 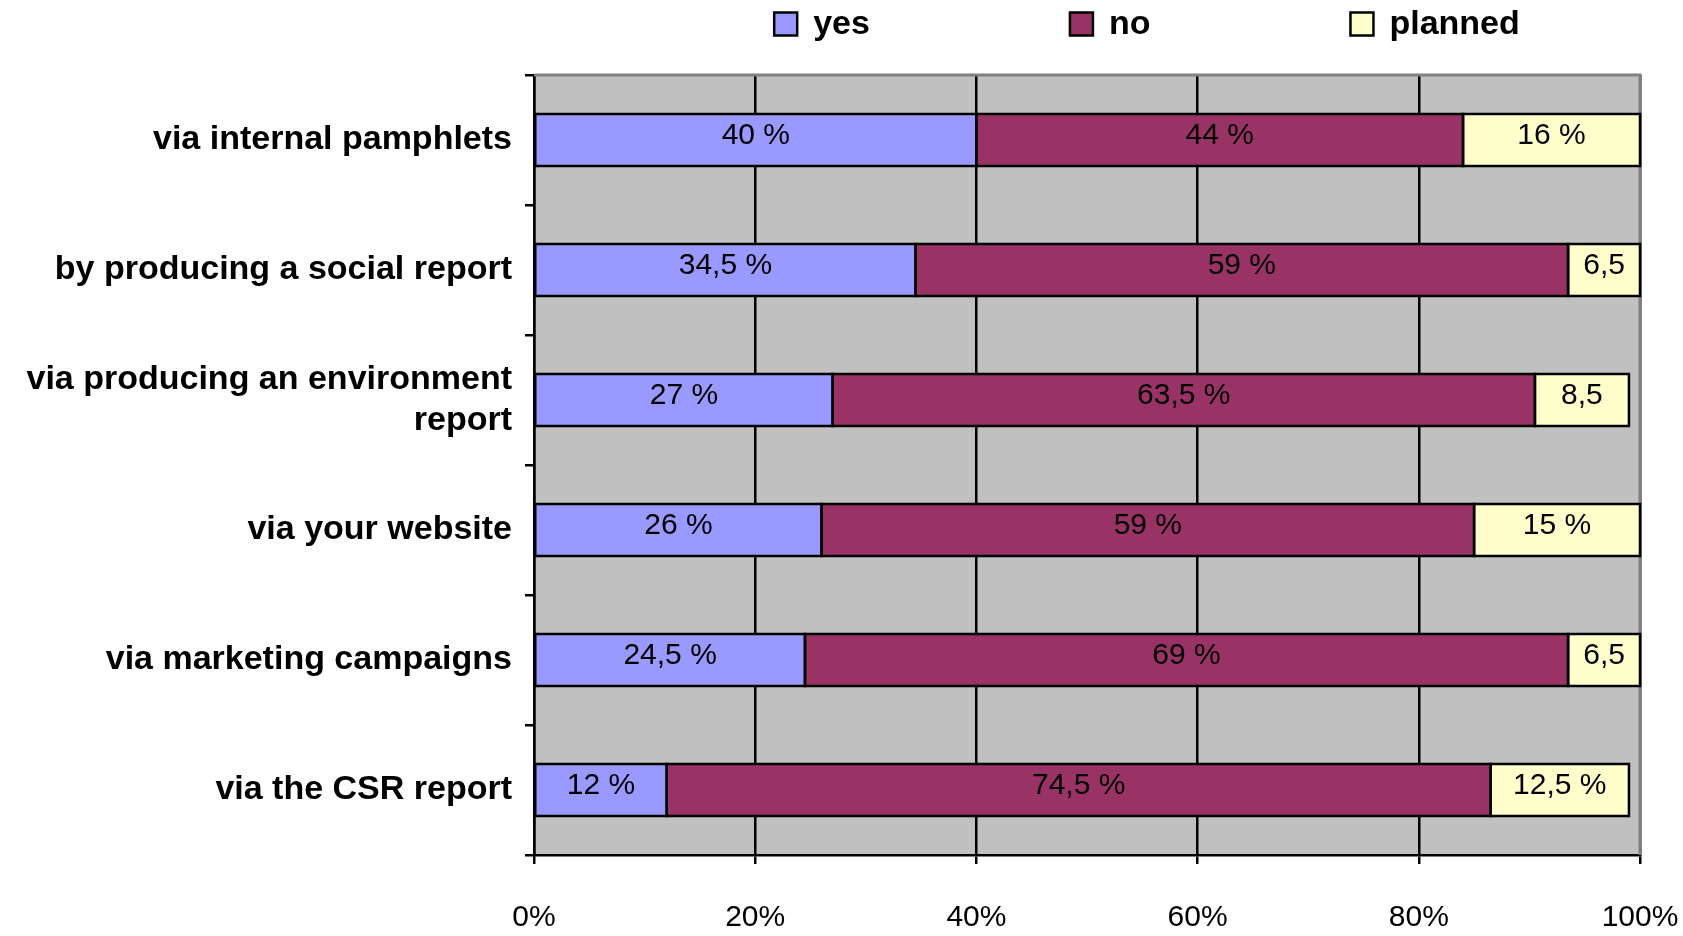 What do you see at coordinates (1184, 394) in the screenshot?
I see `data-label: 63,5 %` at bounding box center [1184, 394].